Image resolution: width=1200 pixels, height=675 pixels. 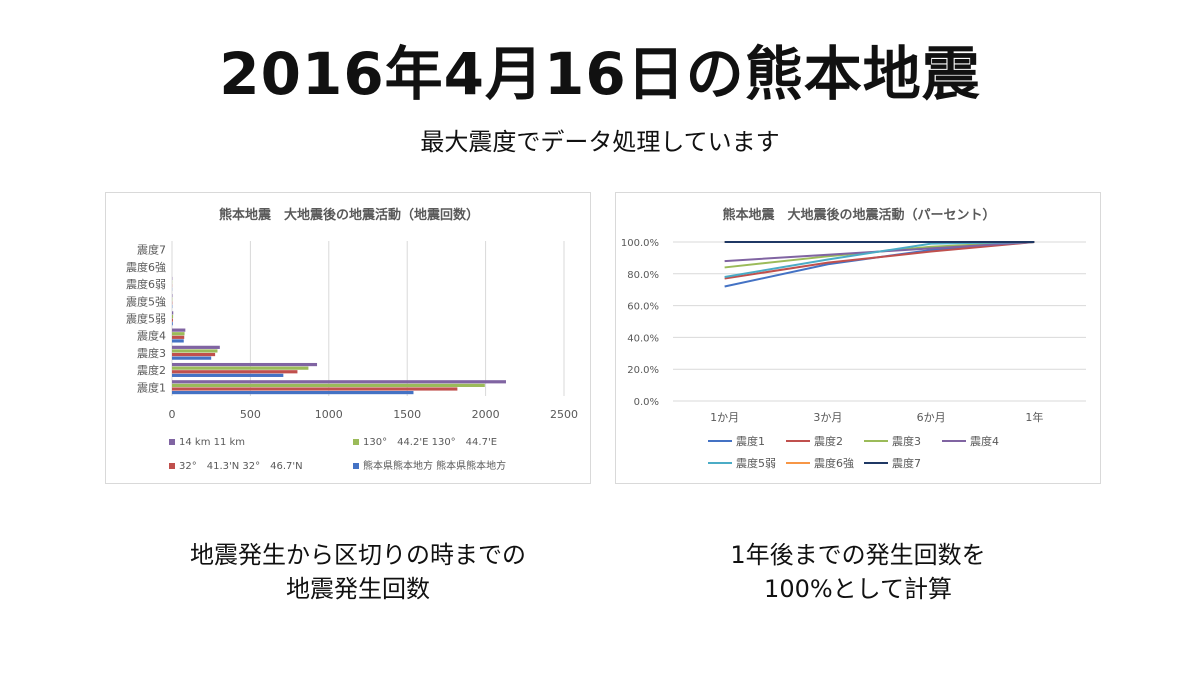 What do you see at coordinates (434, 465) in the screenshot?
I see `bar-legend-label: 熊本県熊本地方 熊本県熊本地方` at bounding box center [434, 465].